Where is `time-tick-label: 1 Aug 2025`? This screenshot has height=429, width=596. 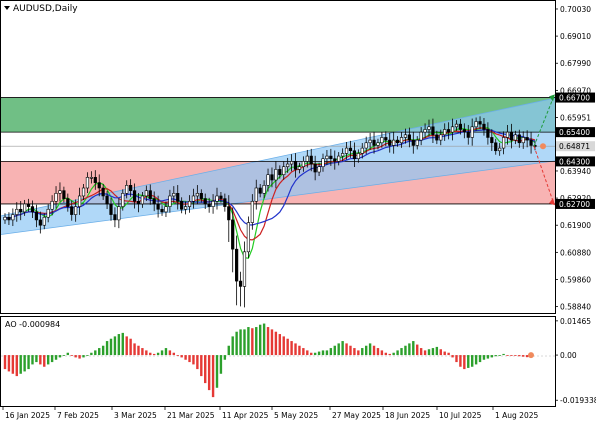
time-tick-label: 1 Aug 2025 is located at coordinates (516, 415).